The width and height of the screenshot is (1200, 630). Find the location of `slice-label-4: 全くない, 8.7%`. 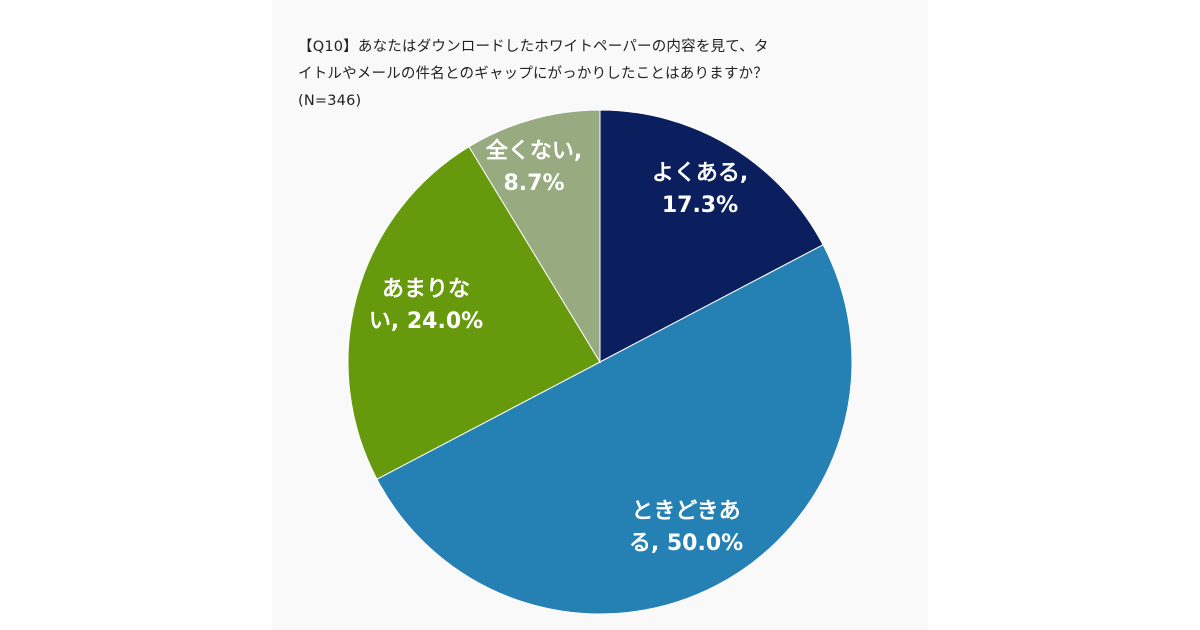

slice-label-4: 全くない, 8.7% is located at coordinates (533, 167).